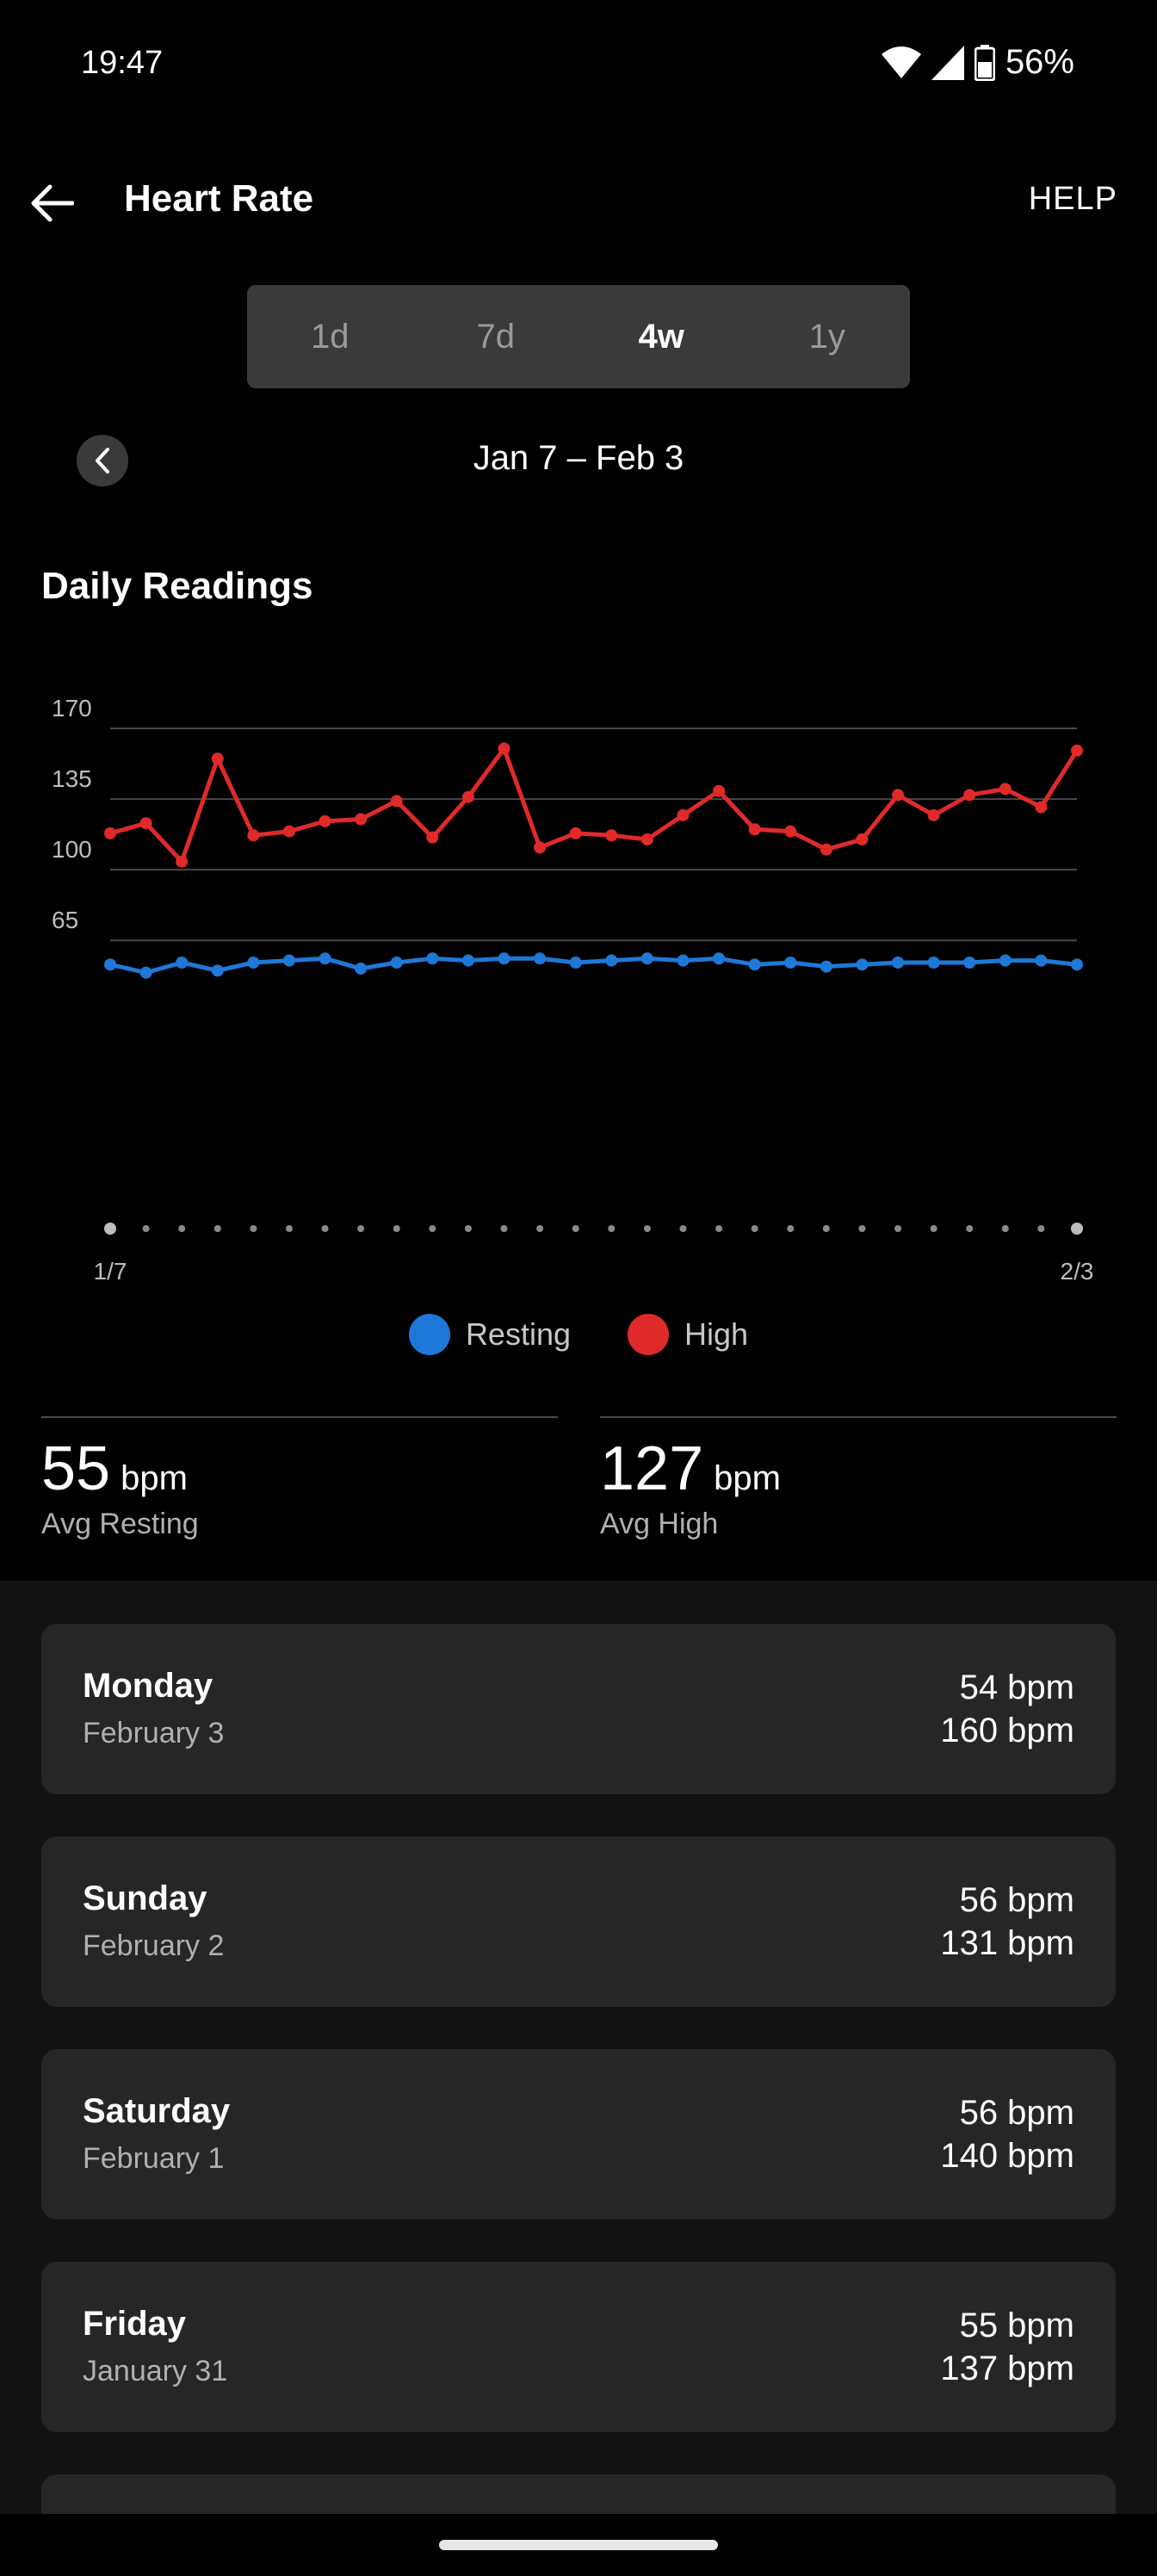  I want to click on date-range-label: Jan 7 – Feb 3, so click(579, 458).